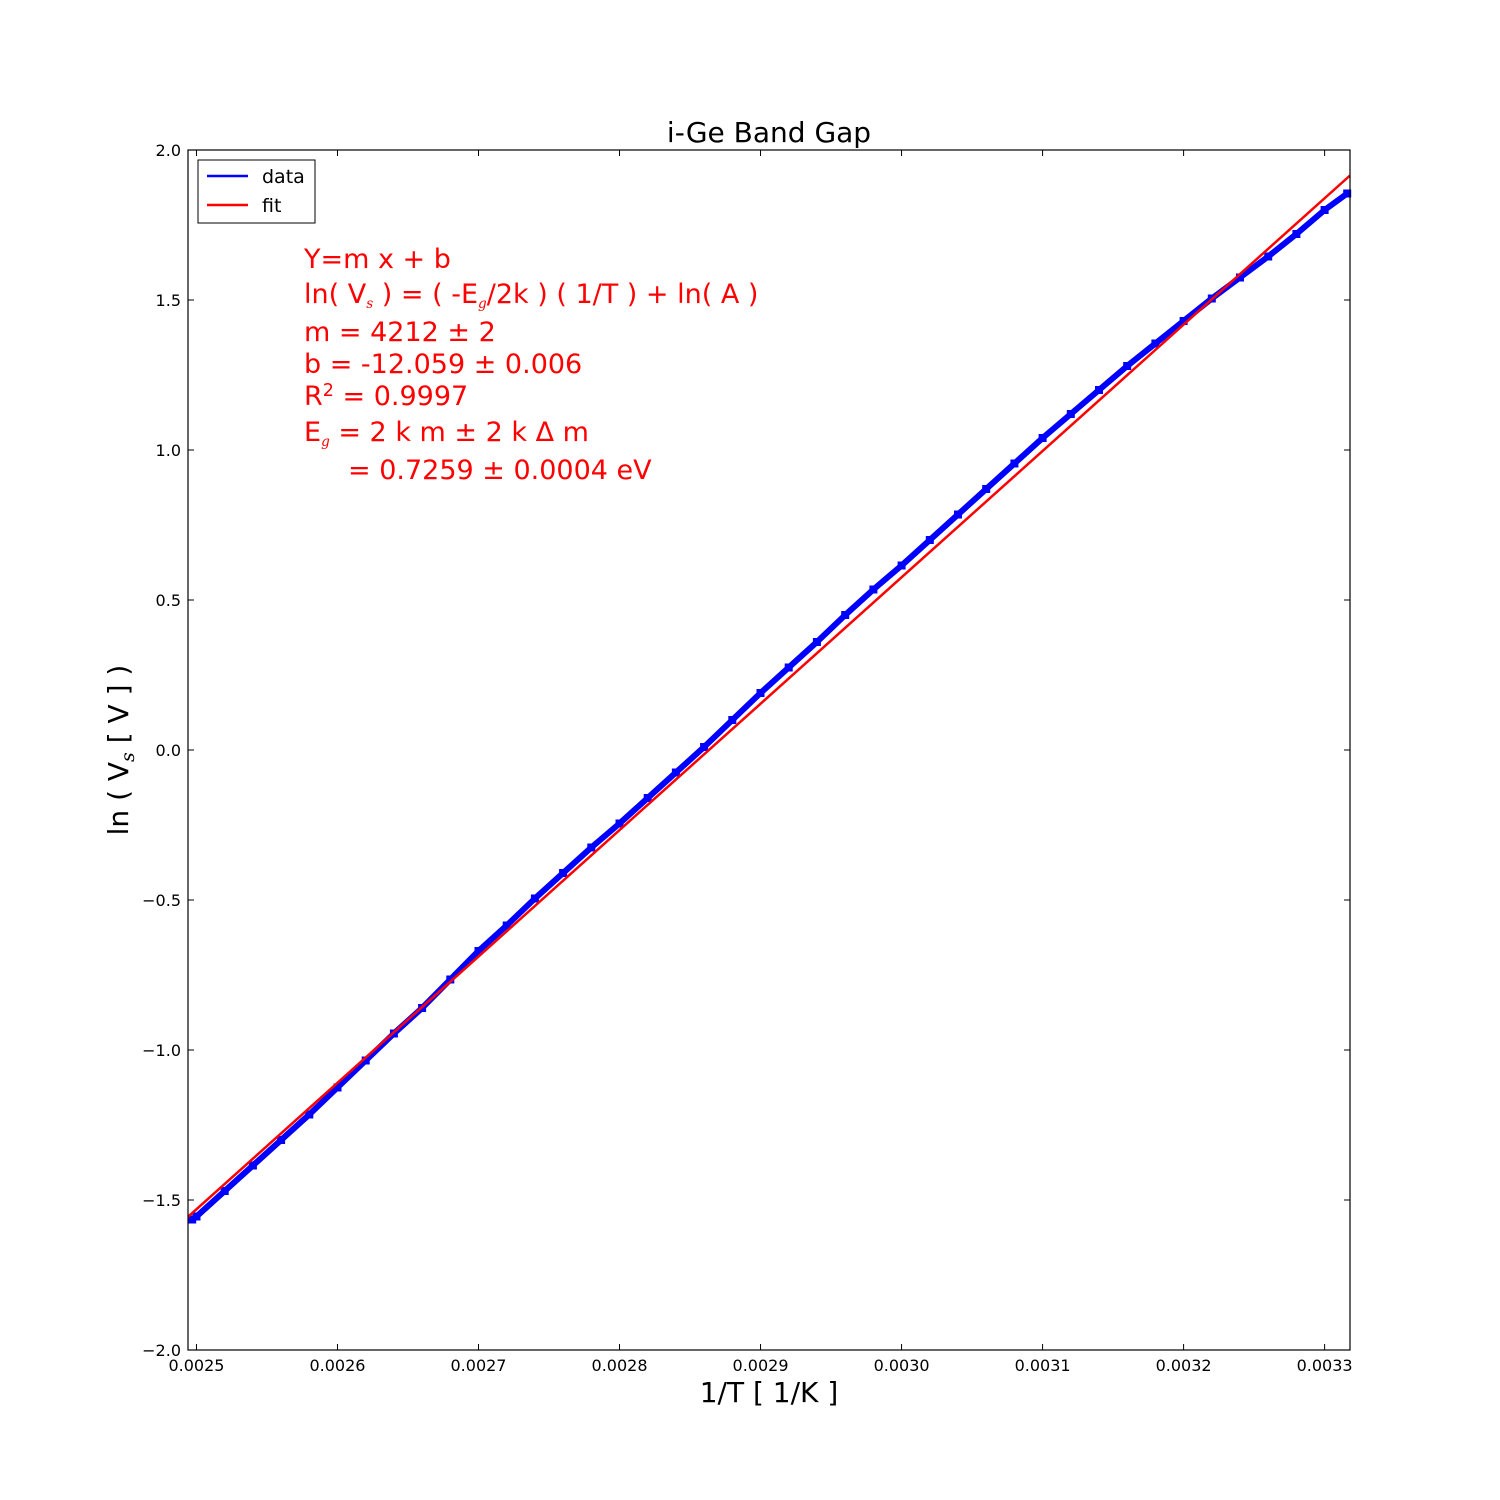  Describe the element at coordinates (401, 396) in the screenshot. I see `annotation-r-squared-part: = 0.9997` at that location.